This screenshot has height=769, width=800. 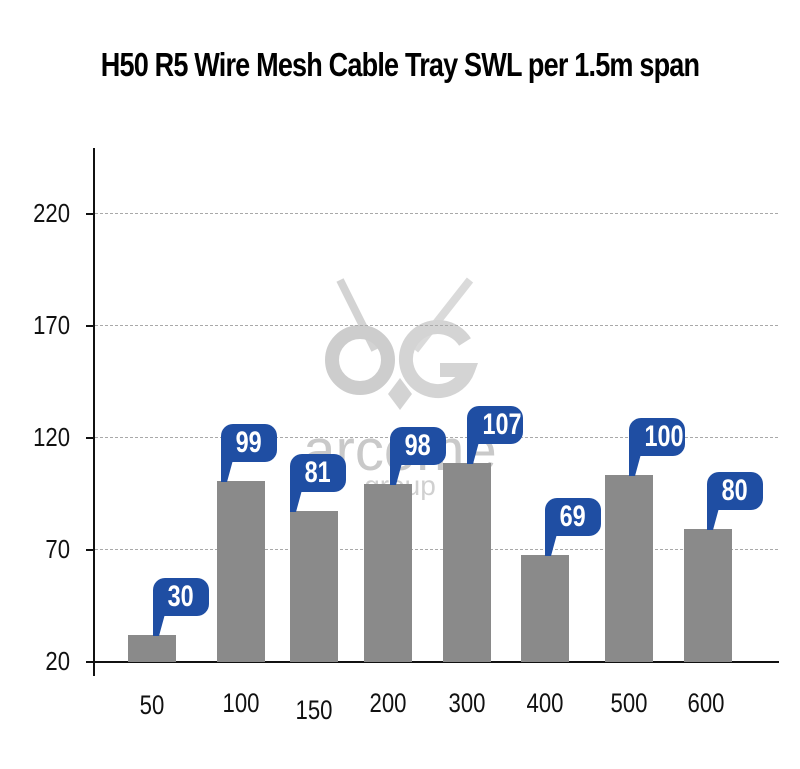 I want to click on value-label-400: 69, so click(x=573, y=527).